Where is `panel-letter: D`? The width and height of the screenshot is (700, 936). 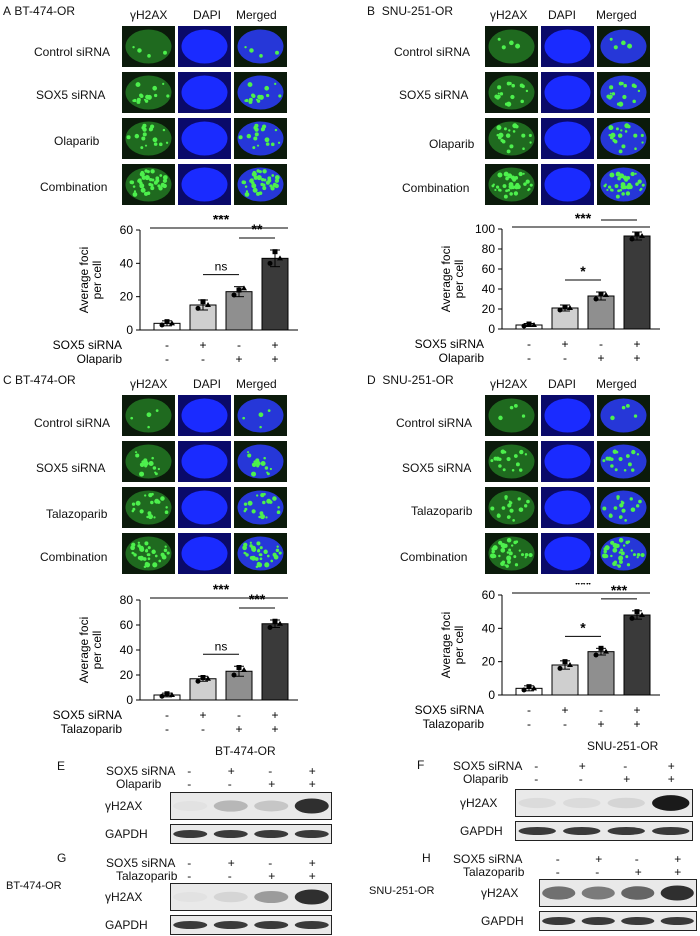 panel-letter: D is located at coordinates (371, 380).